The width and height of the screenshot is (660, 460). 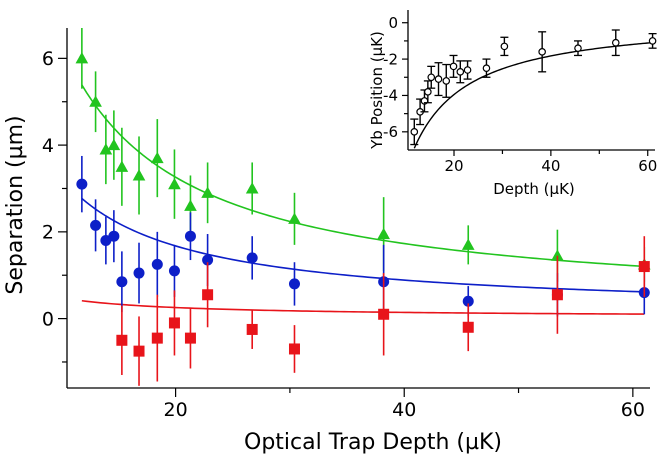 I want to click on inset-data-marks, so click(x=533, y=87).